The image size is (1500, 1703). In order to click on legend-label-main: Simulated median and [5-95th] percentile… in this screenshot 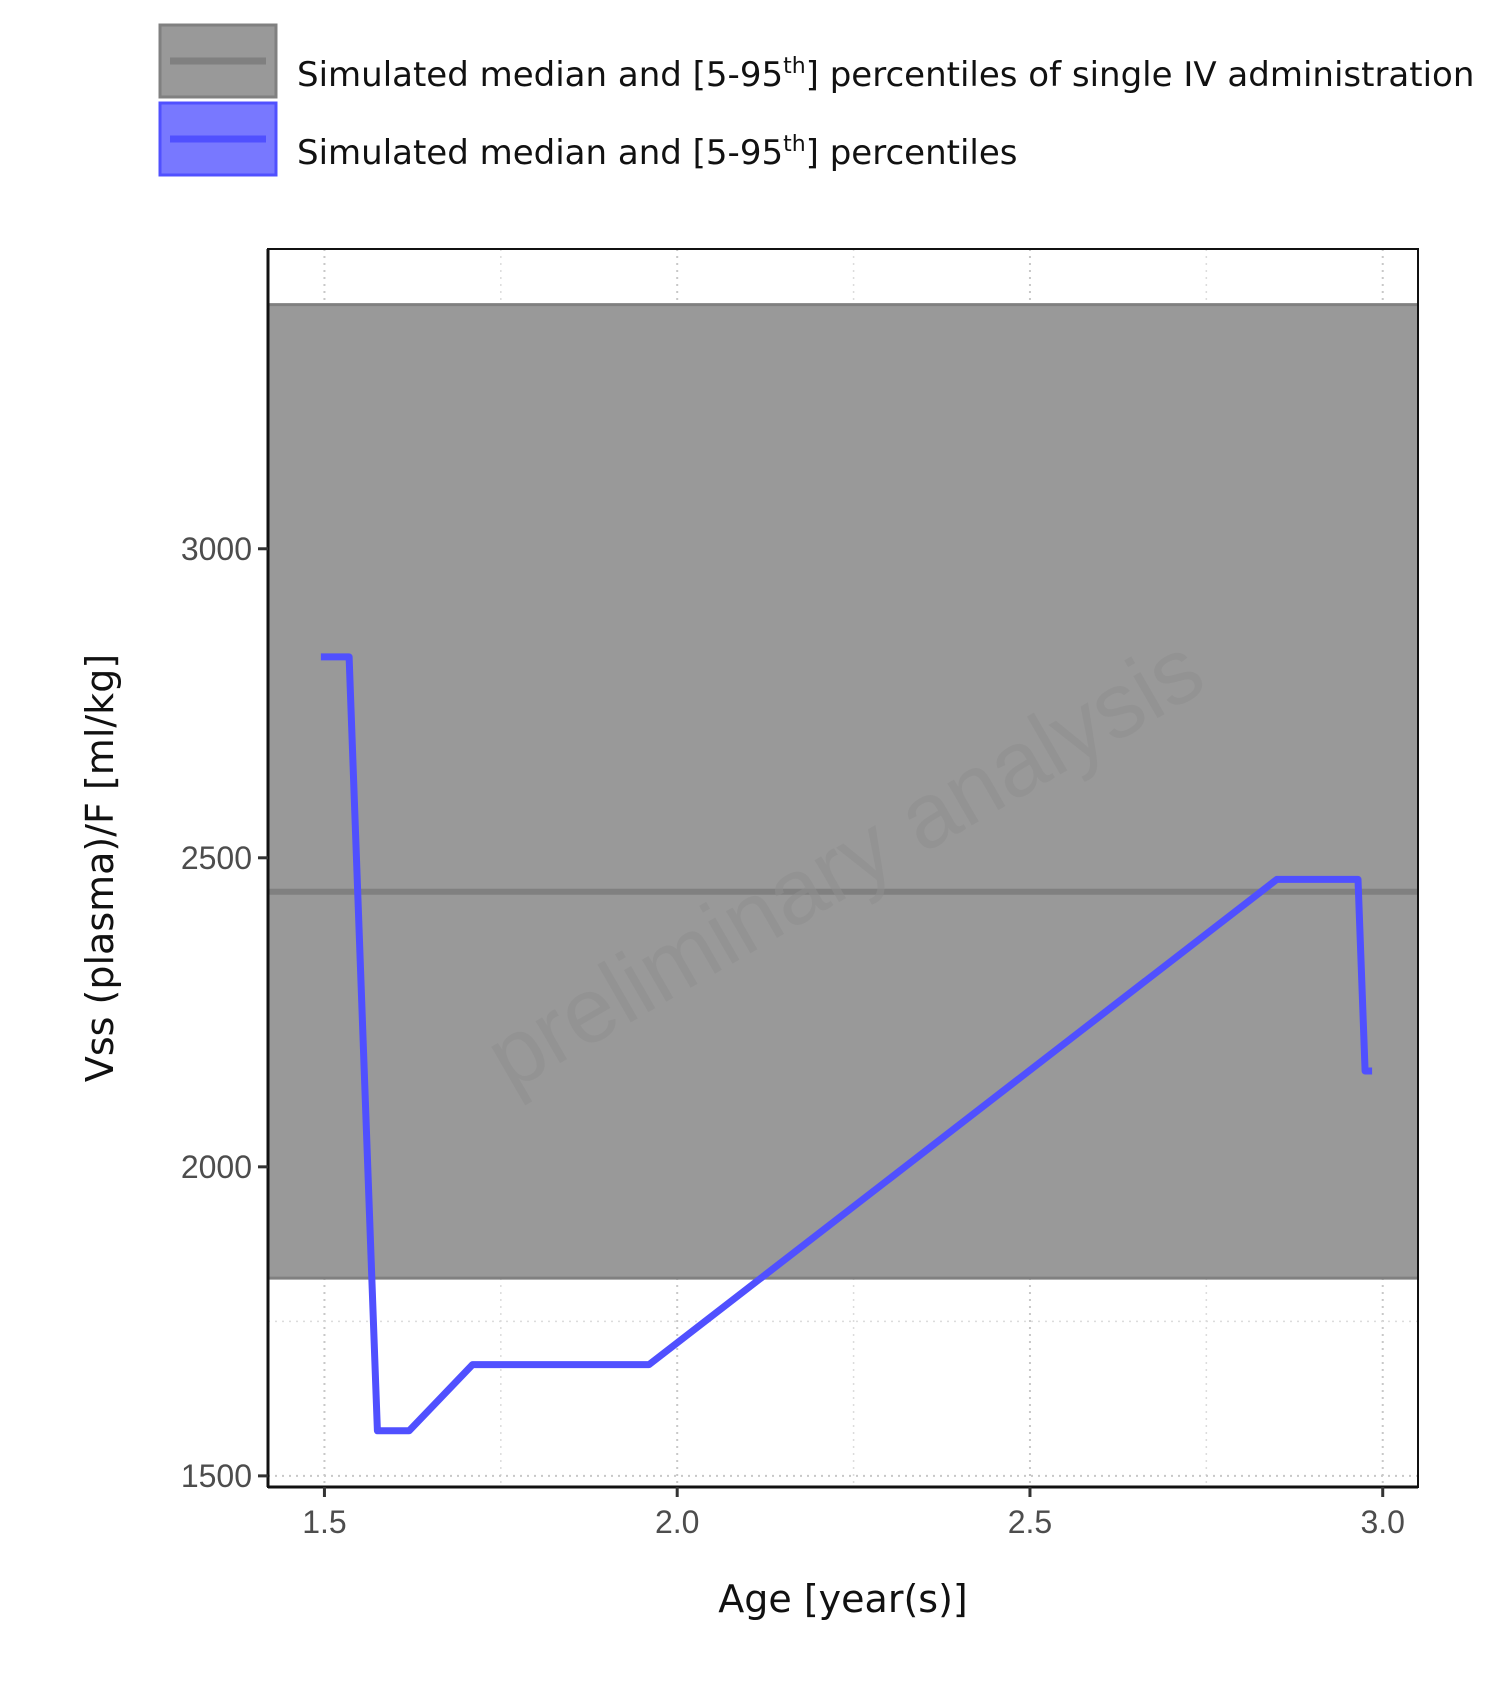, I will do `click(657, 152)`.